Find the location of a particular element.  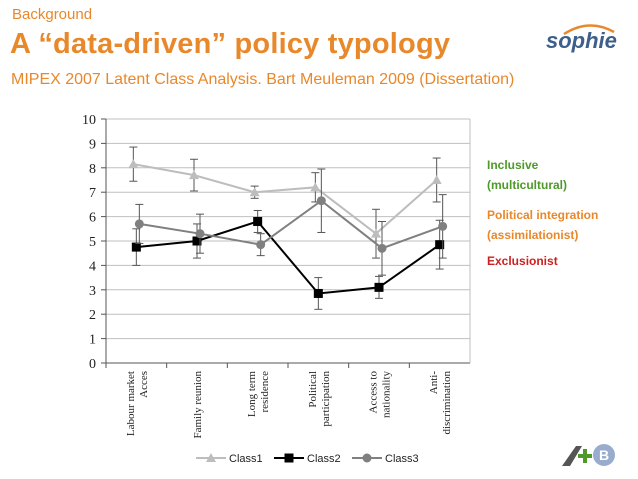

legend-item-class3: Class3 is located at coordinates (385, 459).